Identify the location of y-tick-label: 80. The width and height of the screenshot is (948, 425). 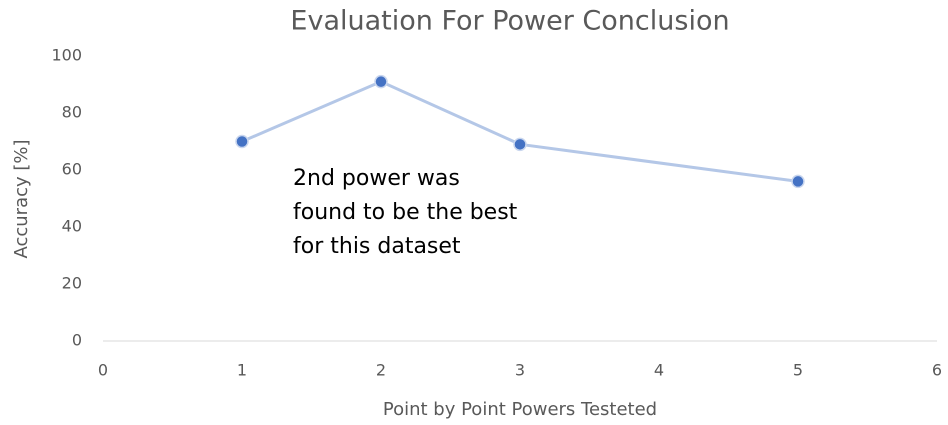
(72, 112).